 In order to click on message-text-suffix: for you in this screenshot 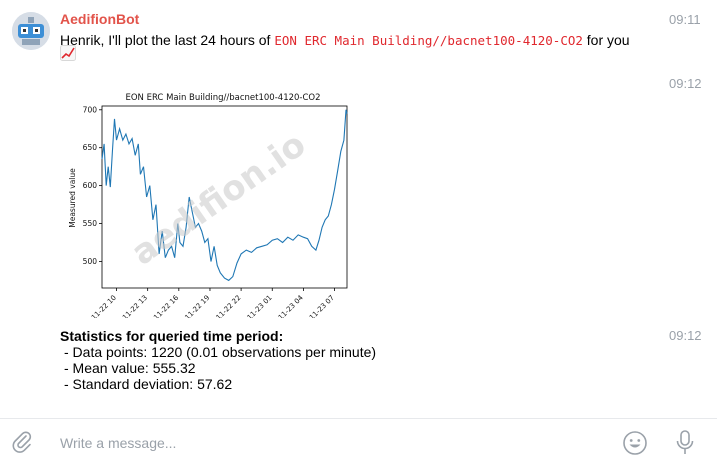, I will do `click(606, 40)`.